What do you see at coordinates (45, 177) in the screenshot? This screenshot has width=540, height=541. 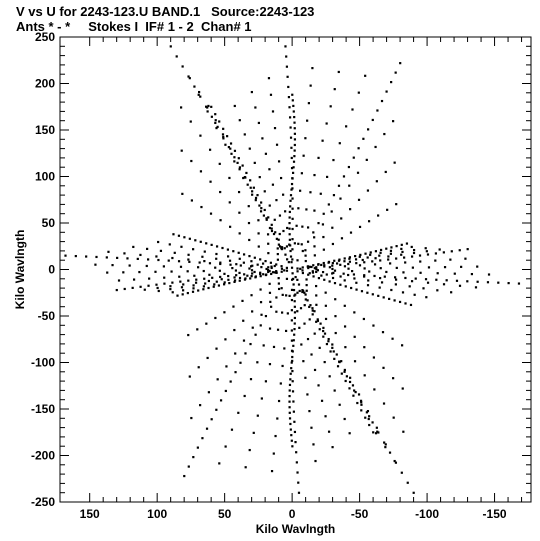 I see `y-tick-label: 100` at bounding box center [45, 177].